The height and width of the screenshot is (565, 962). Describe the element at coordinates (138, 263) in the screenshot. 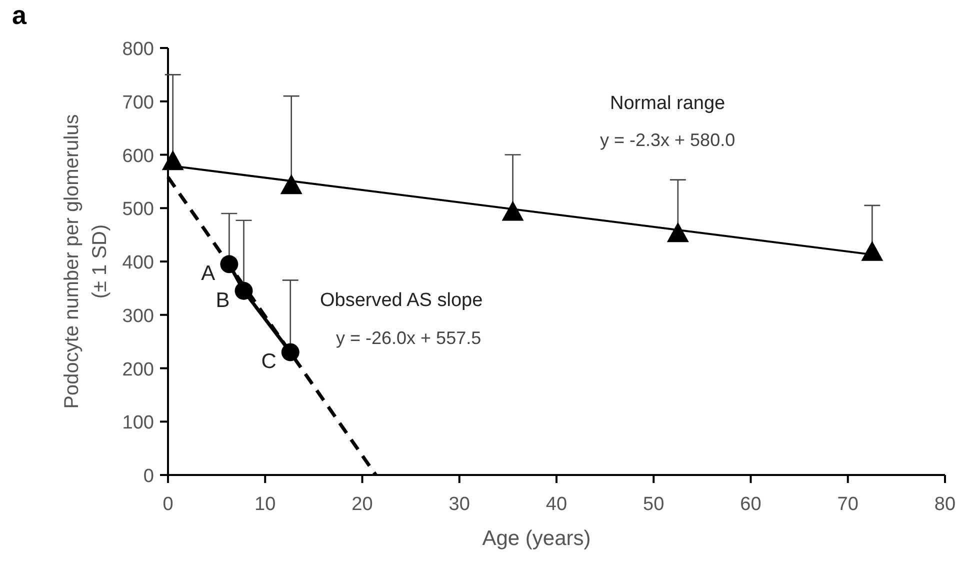

I see `y-tick-label: 400` at that location.